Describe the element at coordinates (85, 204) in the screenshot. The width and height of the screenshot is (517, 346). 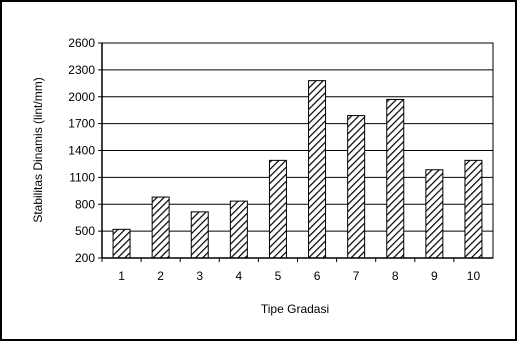
I see `y-tick-label: 800` at that location.